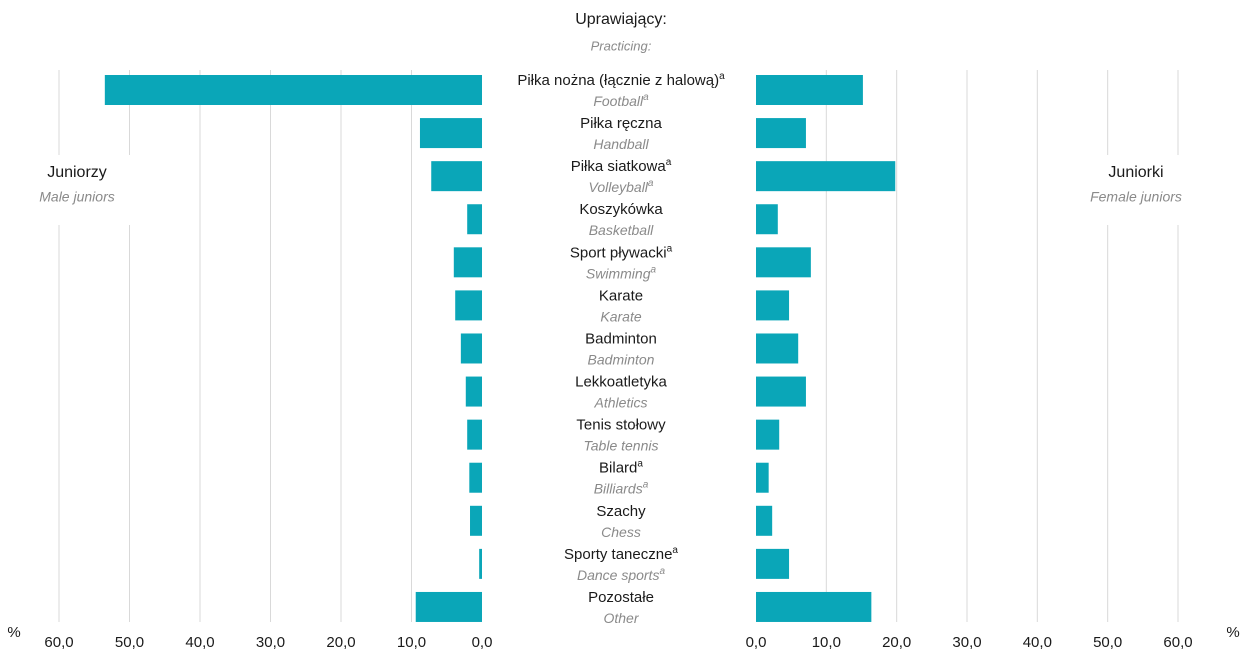  Describe the element at coordinates (1136, 197) in the screenshot. I see `side-label-en: Female juniors` at that location.